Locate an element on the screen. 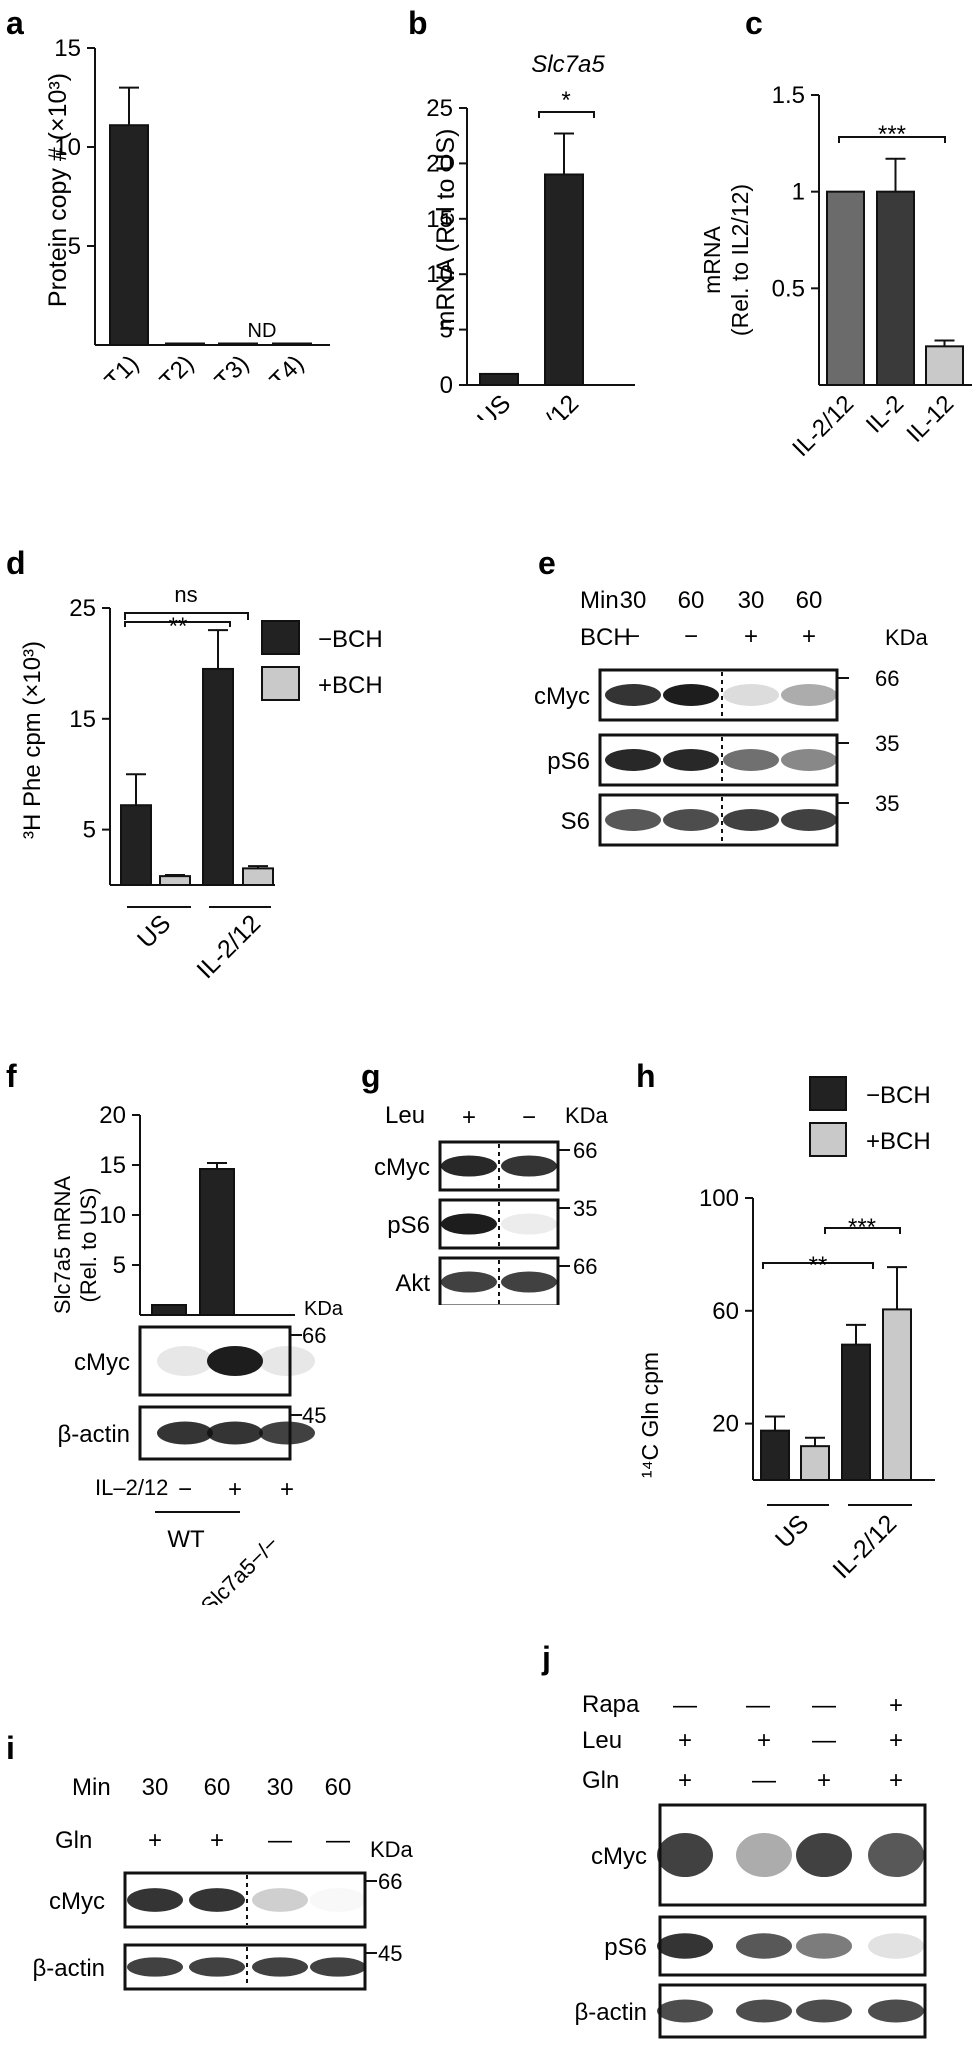  panel-f-kda-value: 45 is located at coordinates (314, 1415).